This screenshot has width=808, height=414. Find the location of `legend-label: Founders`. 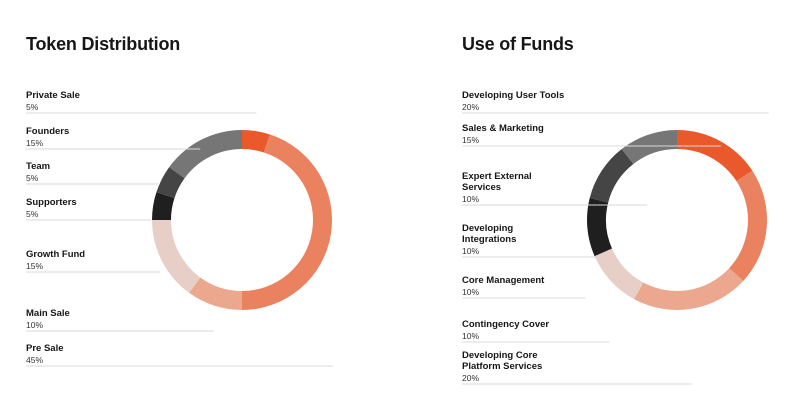

legend-label: Founders is located at coordinates (47, 131).